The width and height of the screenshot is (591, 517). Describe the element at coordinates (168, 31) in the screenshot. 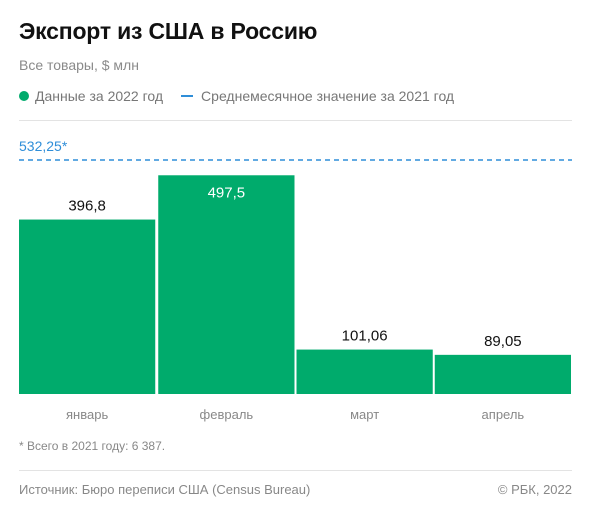

I see `chart-title: Экспорт из США в Россию` at that location.